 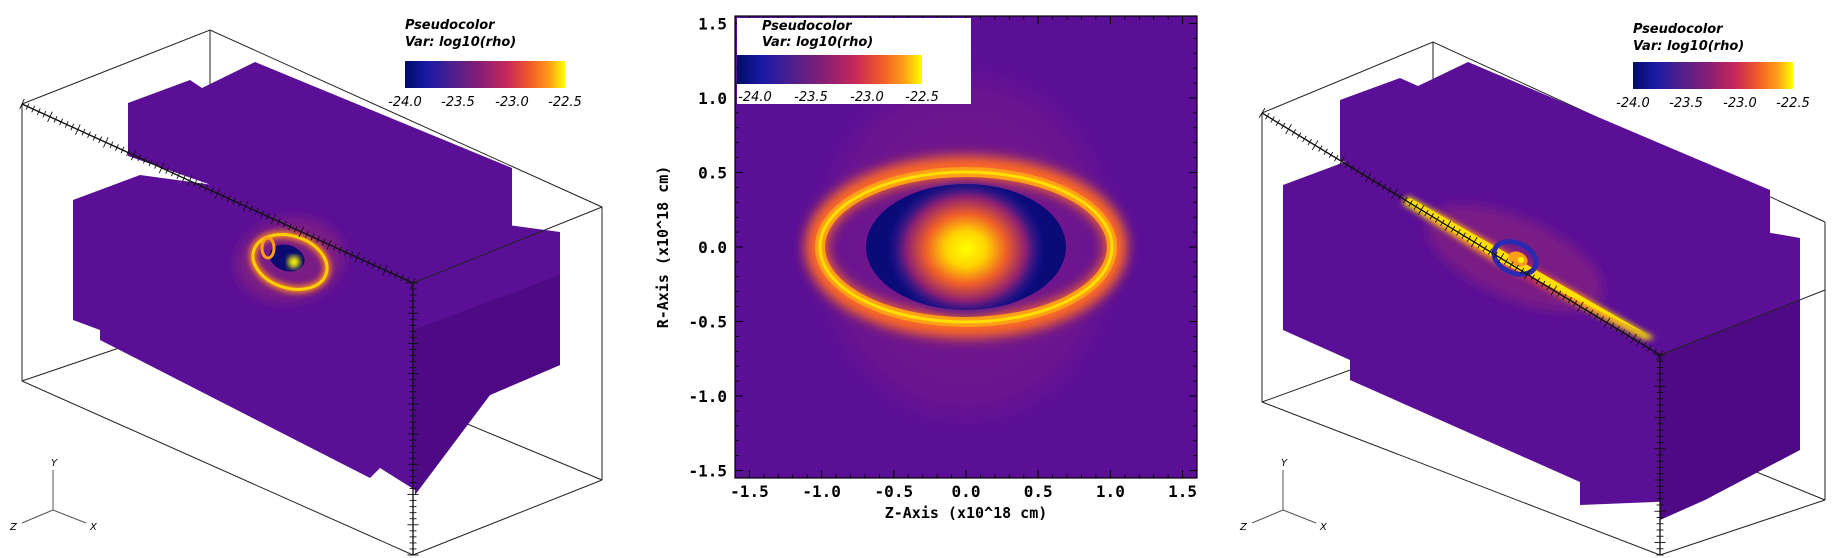 What do you see at coordinates (486, 385) in the screenshot?
I see `left-front-face` at bounding box center [486, 385].